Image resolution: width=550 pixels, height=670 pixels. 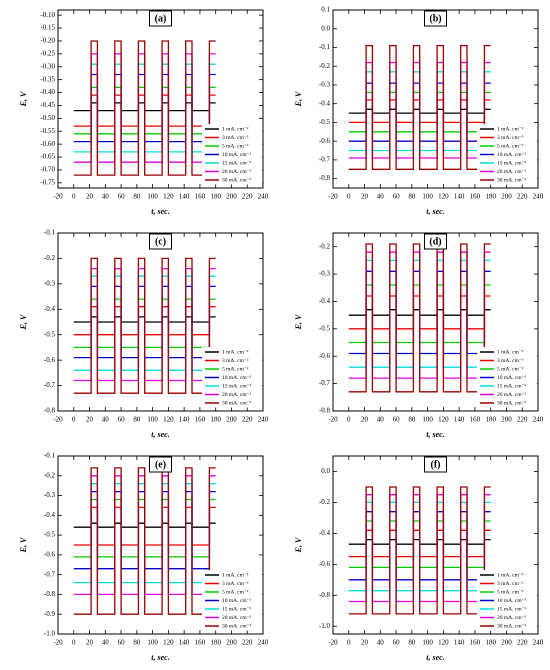 I want to click on panel-title: (d), so click(x=435, y=241).